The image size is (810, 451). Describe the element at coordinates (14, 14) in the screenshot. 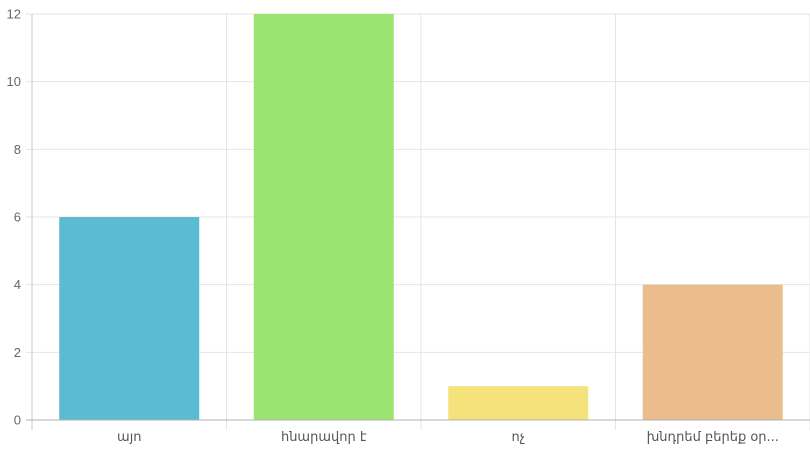

I see `y-tick-label: 12` at that location.